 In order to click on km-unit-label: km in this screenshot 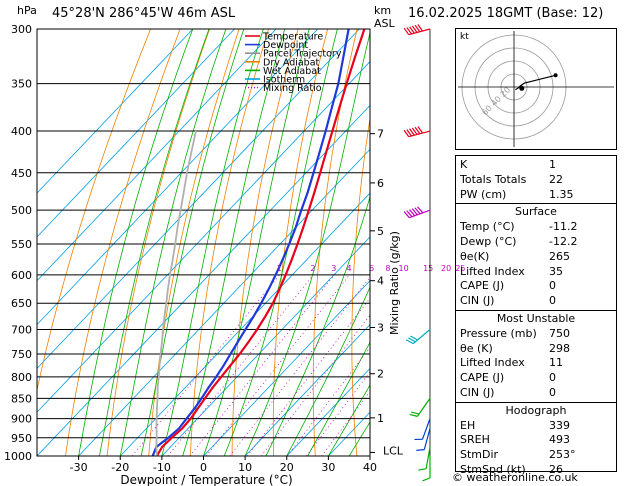, I will do `click(382, 10)`.